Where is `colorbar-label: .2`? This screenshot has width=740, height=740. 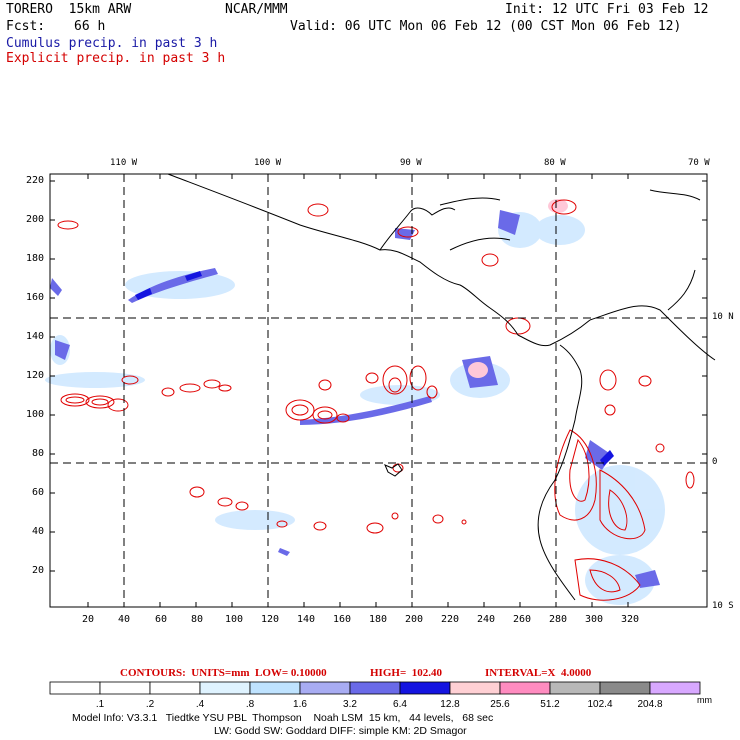 colorbar-label: .2 is located at coordinates (150, 704).